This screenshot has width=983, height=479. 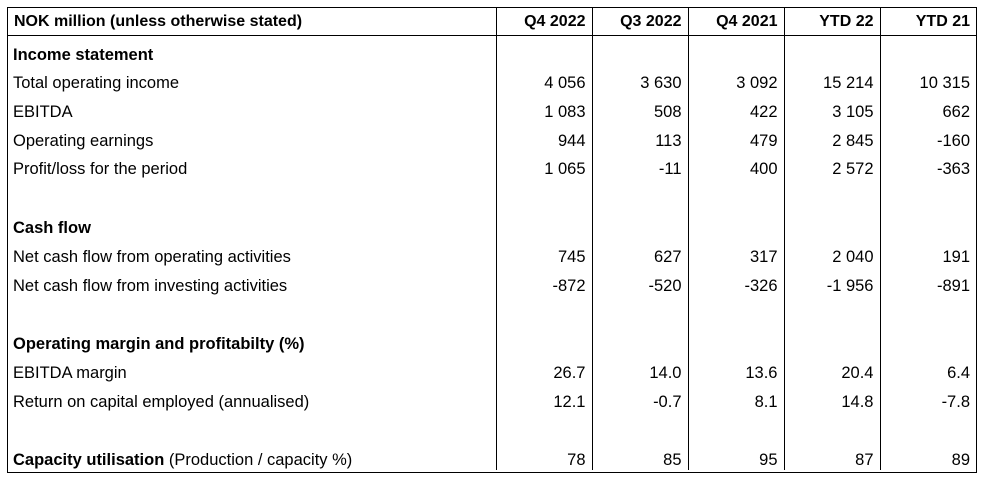 What do you see at coordinates (83, 140) in the screenshot?
I see `row-label: Operating earnings` at bounding box center [83, 140].